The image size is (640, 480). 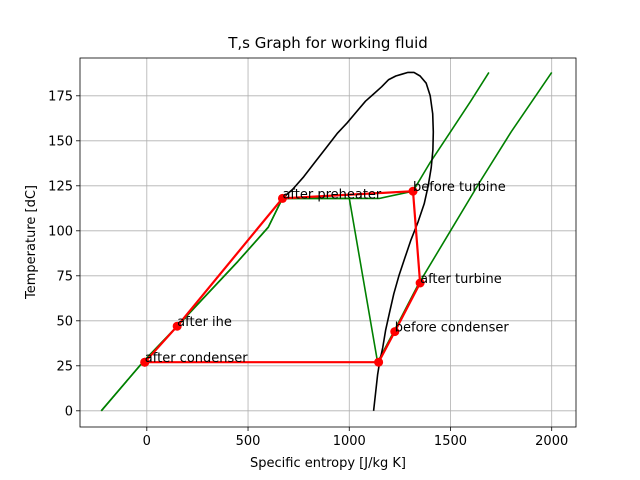 What do you see at coordinates (64, 276) in the screenshot?
I see `y-tick-label: 75` at bounding box center [64, 276].